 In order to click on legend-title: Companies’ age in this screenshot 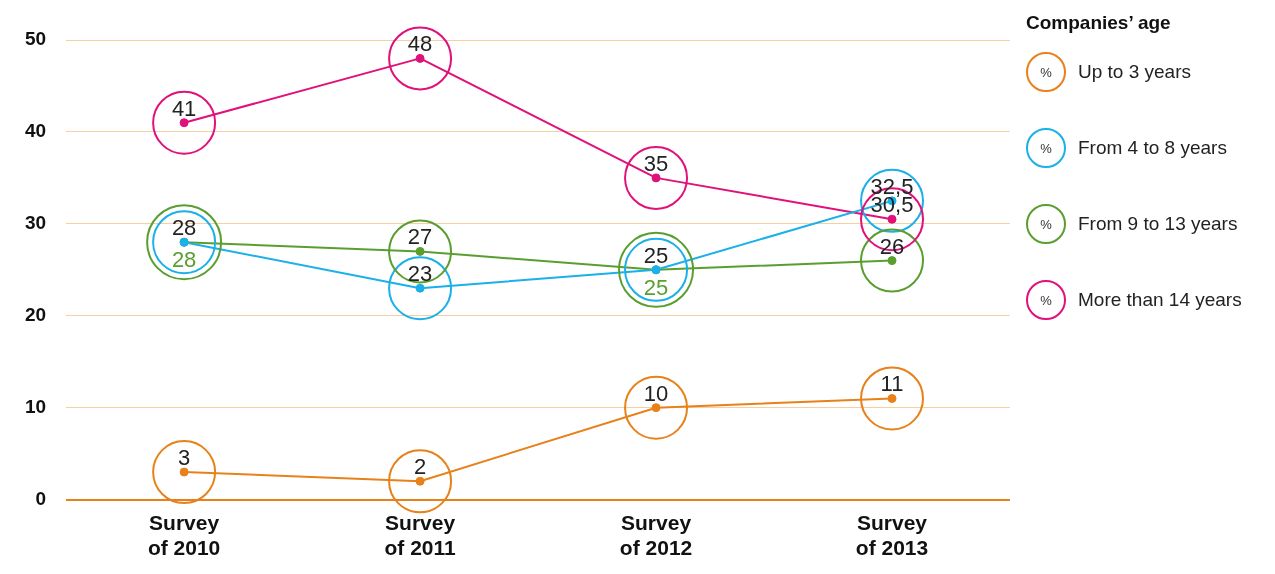, I will do `click(1099, 23)`.